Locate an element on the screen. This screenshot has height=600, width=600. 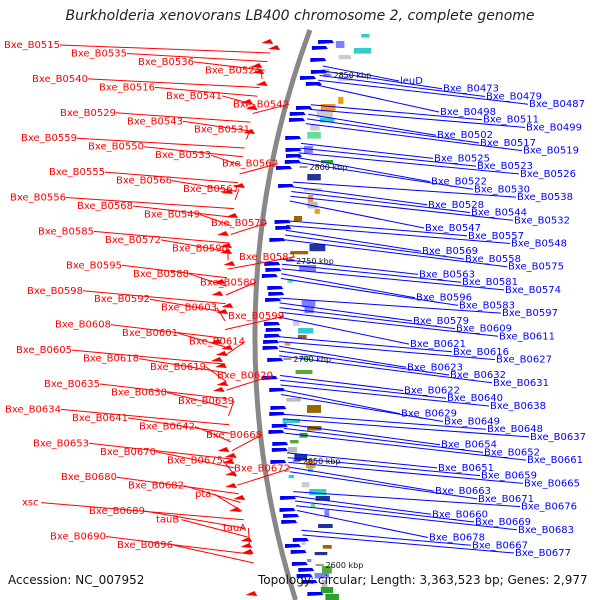
gene-label-left: Bxe_B0549 is located at coordinates (172, 215).